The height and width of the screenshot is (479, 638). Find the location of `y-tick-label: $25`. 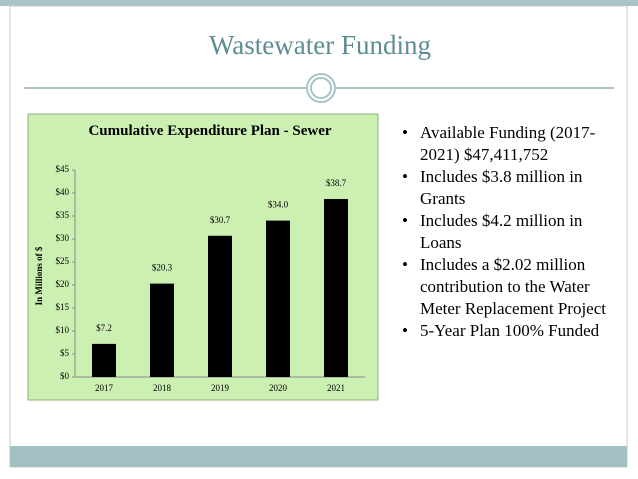

y-tick-label: $25 is located at coordinates (63, 261).